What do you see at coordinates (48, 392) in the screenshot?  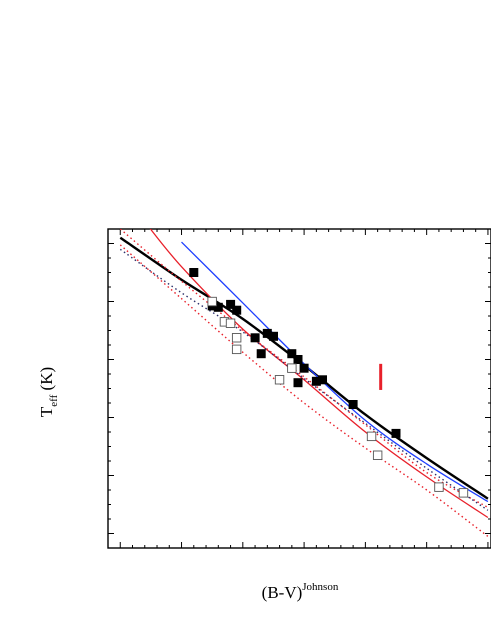 I see `y-axis-title: Teff (K)` at bounding box center [48, 392].